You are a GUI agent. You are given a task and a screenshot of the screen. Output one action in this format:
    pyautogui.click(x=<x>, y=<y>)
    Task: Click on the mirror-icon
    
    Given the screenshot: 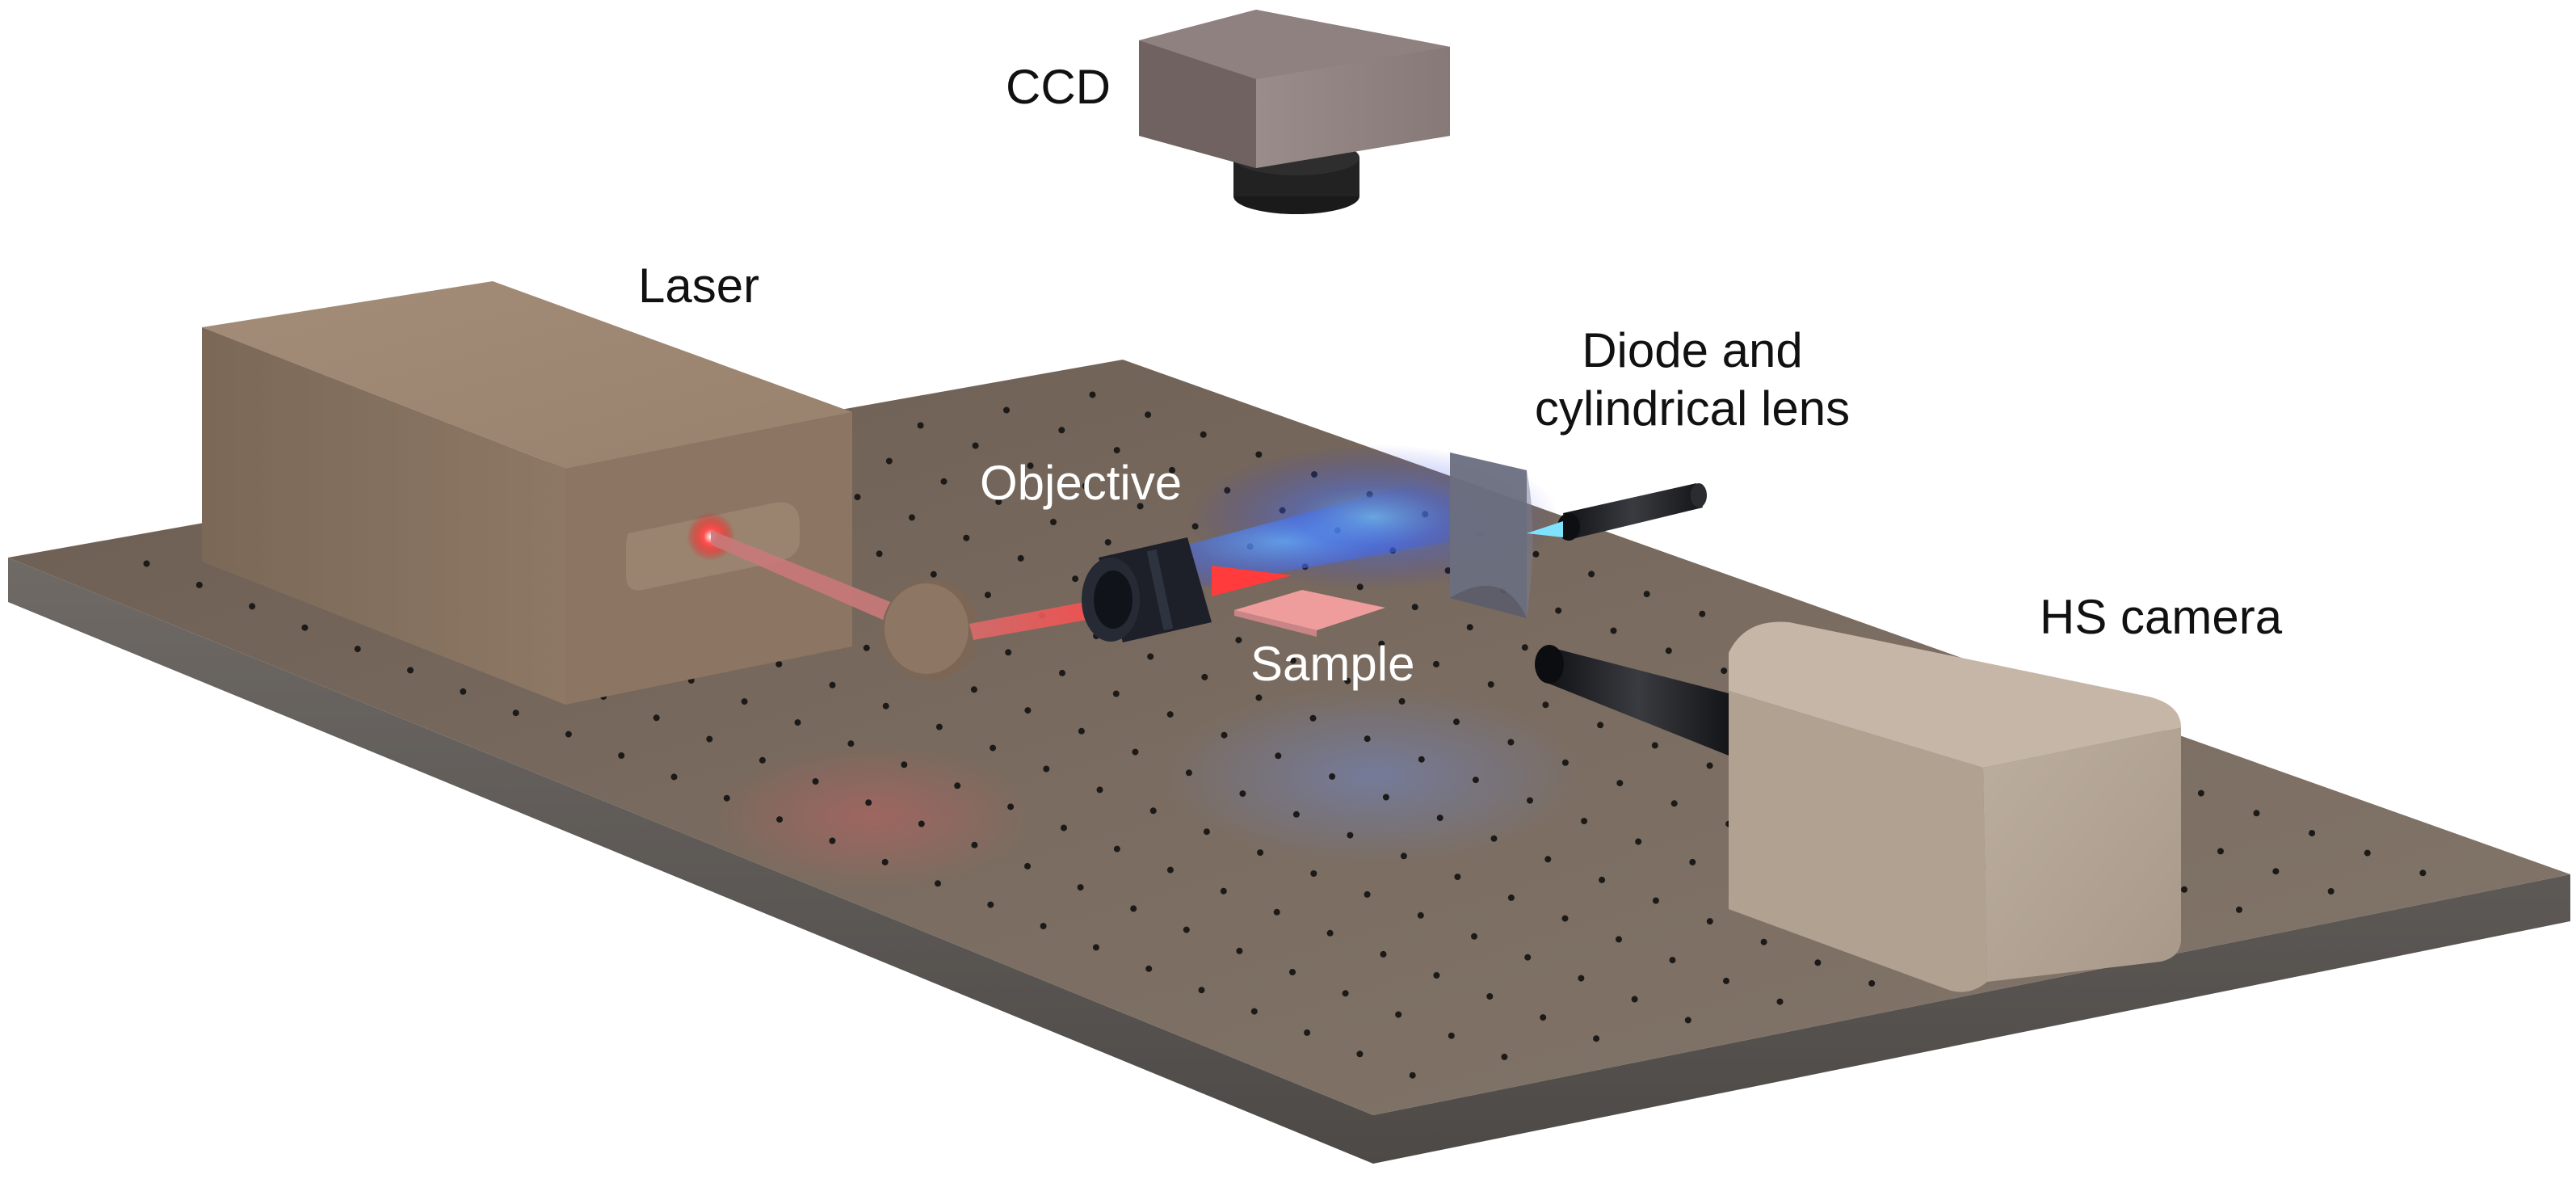 What is the action you would take?
    pyautogui.click(x=930, y=630)
    